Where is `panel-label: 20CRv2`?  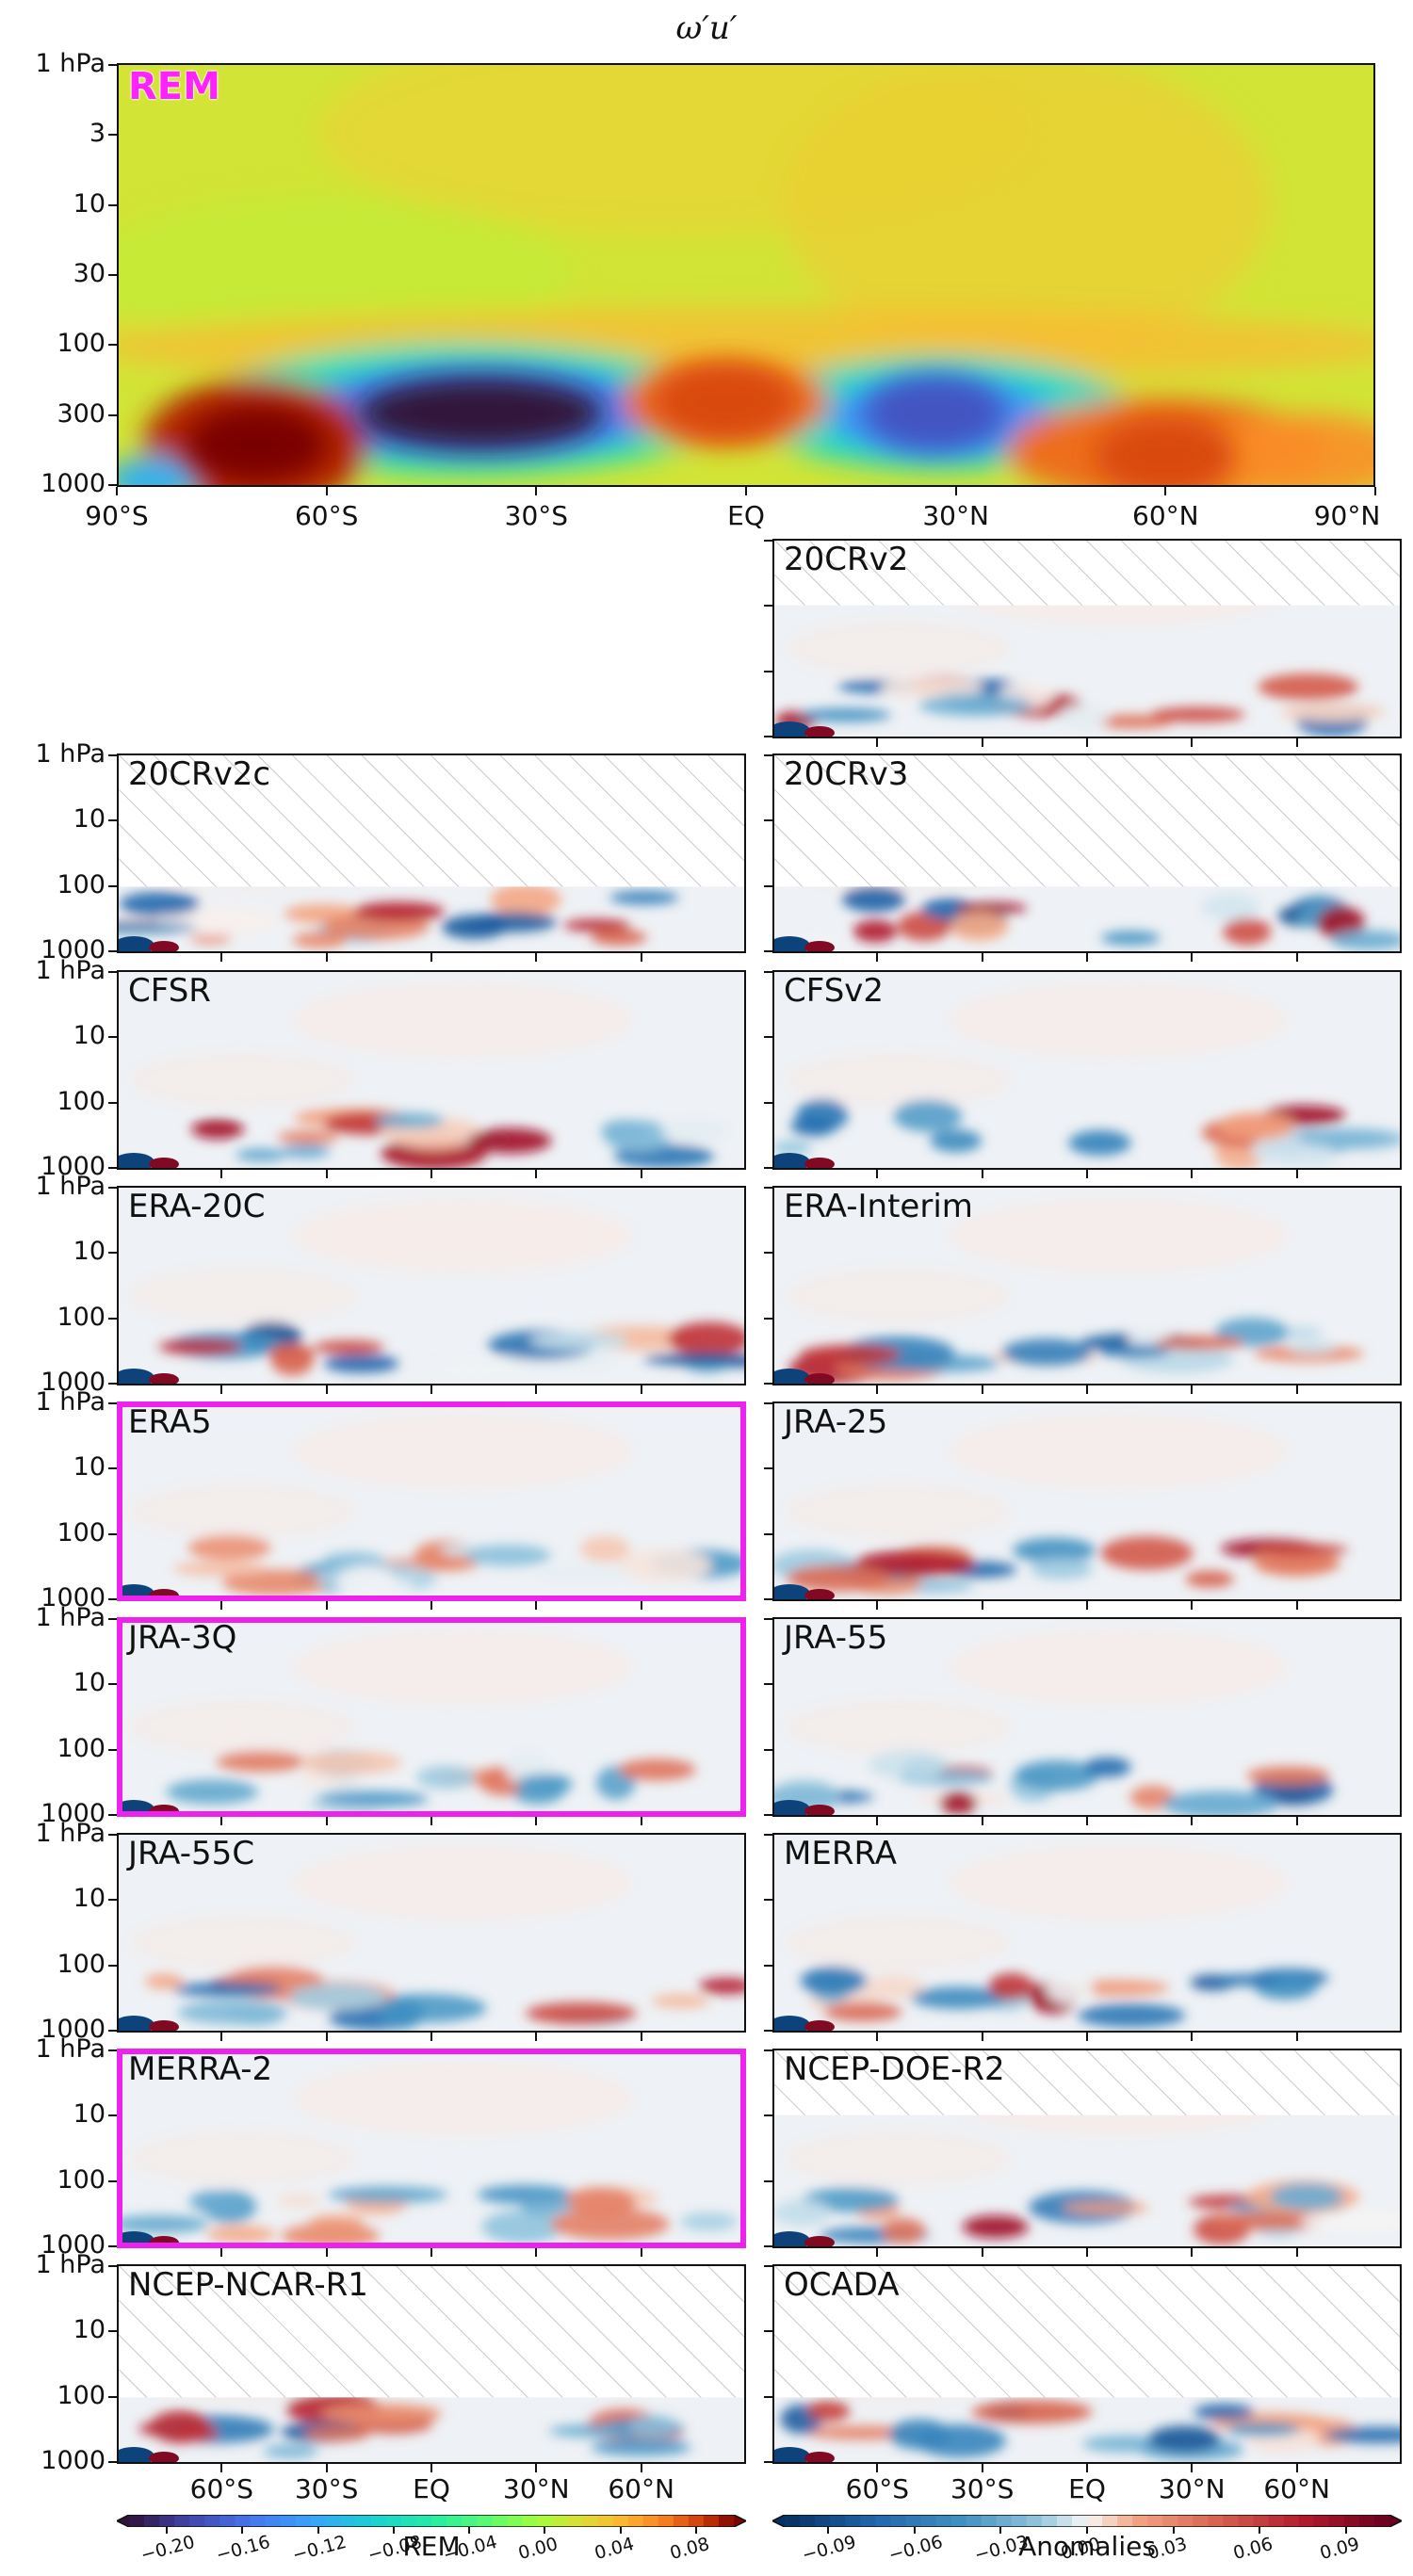
panel-label: 20CRv2 is located at coordinates (846, 559).